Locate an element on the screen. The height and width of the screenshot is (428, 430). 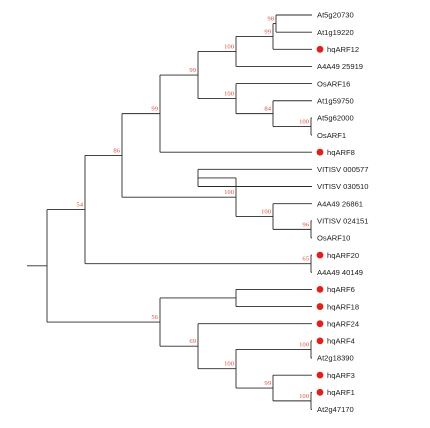
leaf-label: At1g59750 is located at coordinates (335, 100).